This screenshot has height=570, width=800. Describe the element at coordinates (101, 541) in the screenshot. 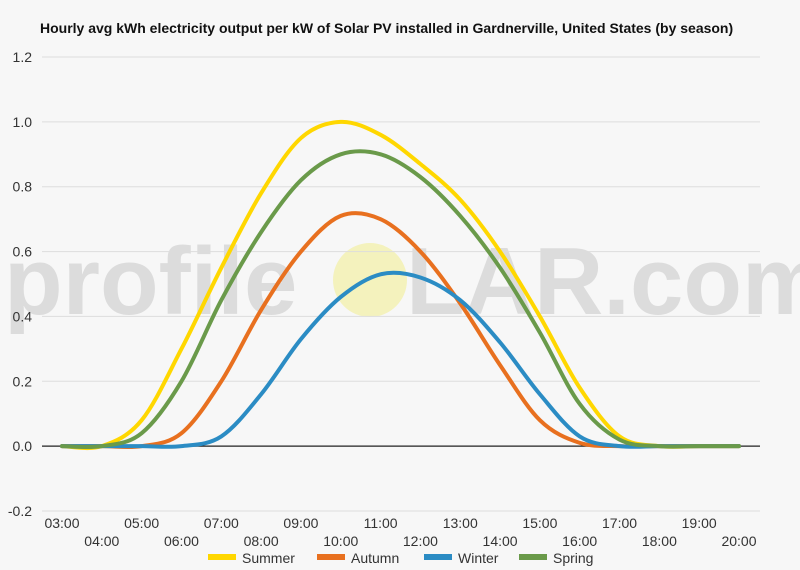

I see `x-tick-label: 04:00` at that location.